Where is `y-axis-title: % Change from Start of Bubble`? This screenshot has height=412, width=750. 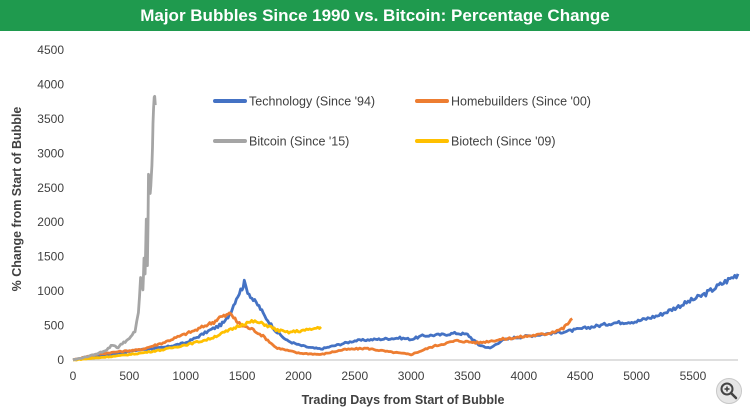 y-axis-title: % Change from Start of Bubble is located at coordinates (17, 199).